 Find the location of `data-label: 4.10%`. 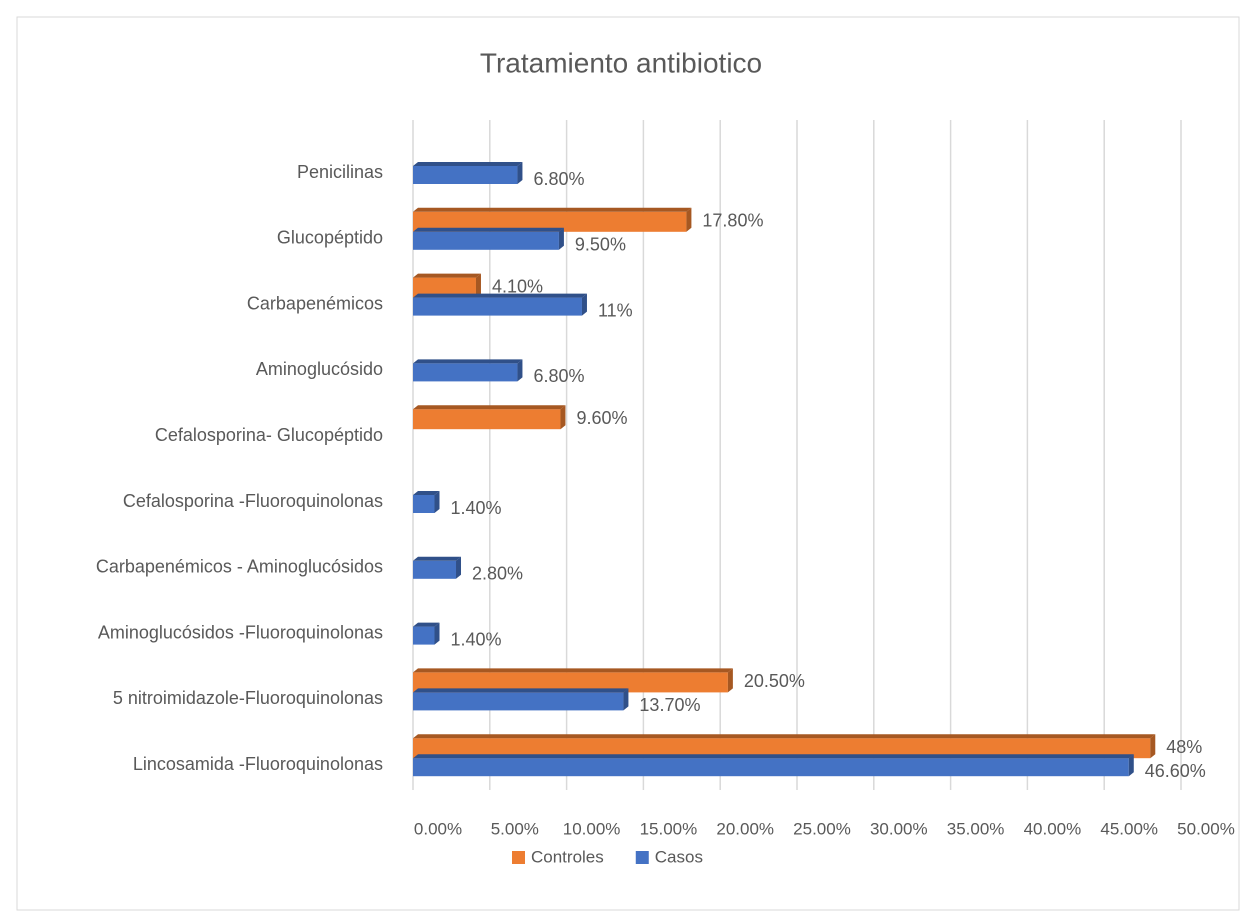

data-label: 4.10% is located at coordinates (517, 286).